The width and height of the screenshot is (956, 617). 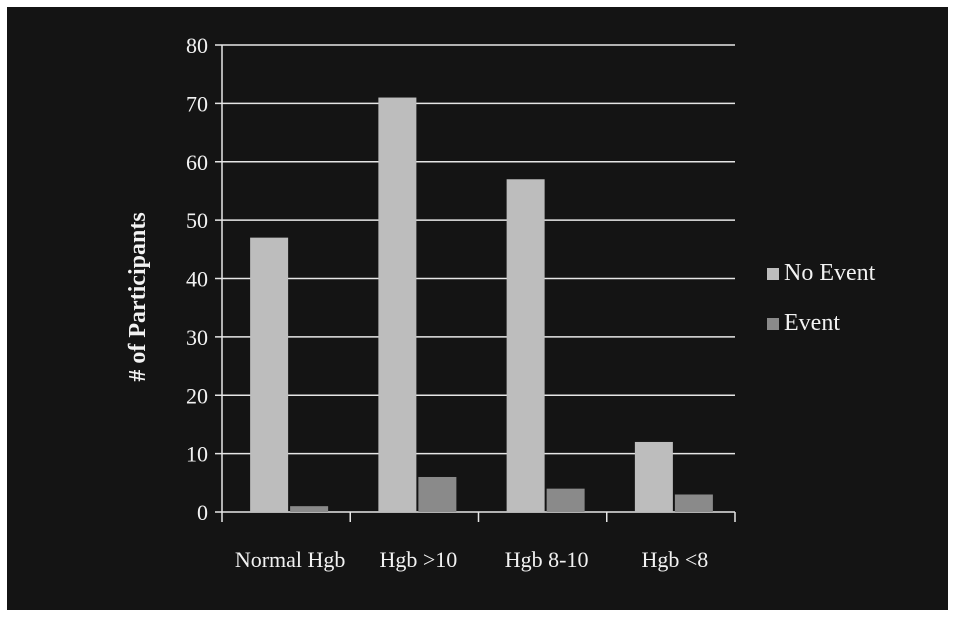 What do you see at coordinates (821, 298) in the screenshot?
I see `legend: No Event Event` at bounding box center [821, 298].